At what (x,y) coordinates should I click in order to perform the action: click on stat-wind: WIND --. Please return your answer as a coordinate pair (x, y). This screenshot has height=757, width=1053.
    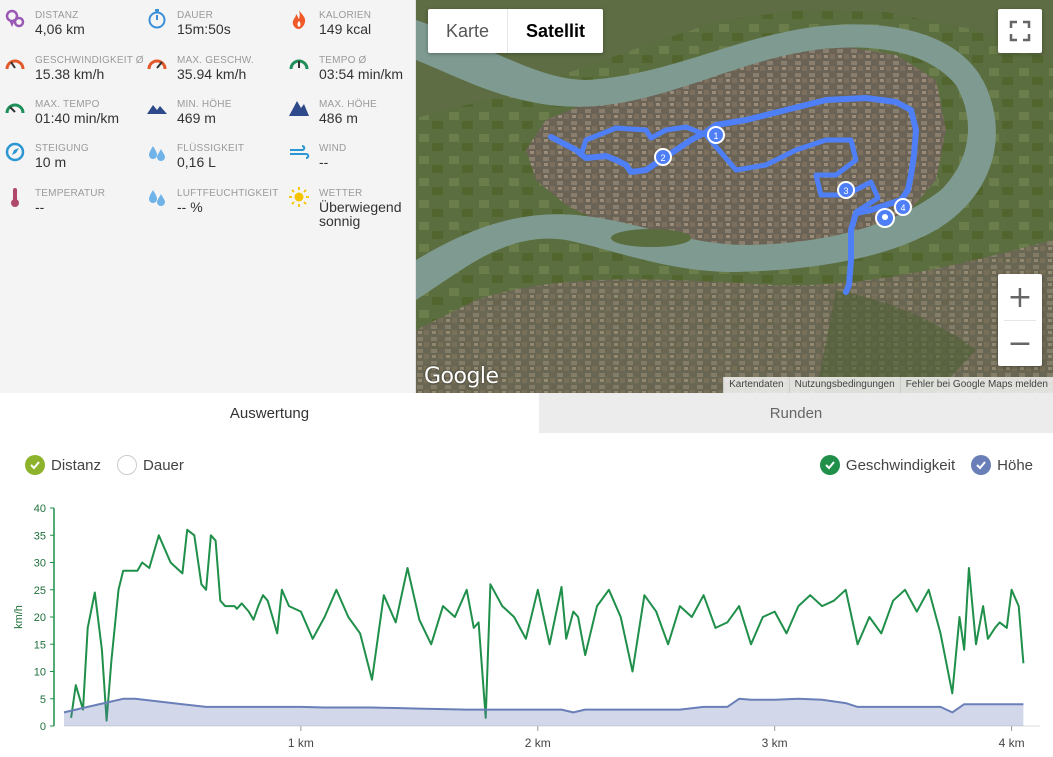
    Looking at the image, I should click on (355, 155).